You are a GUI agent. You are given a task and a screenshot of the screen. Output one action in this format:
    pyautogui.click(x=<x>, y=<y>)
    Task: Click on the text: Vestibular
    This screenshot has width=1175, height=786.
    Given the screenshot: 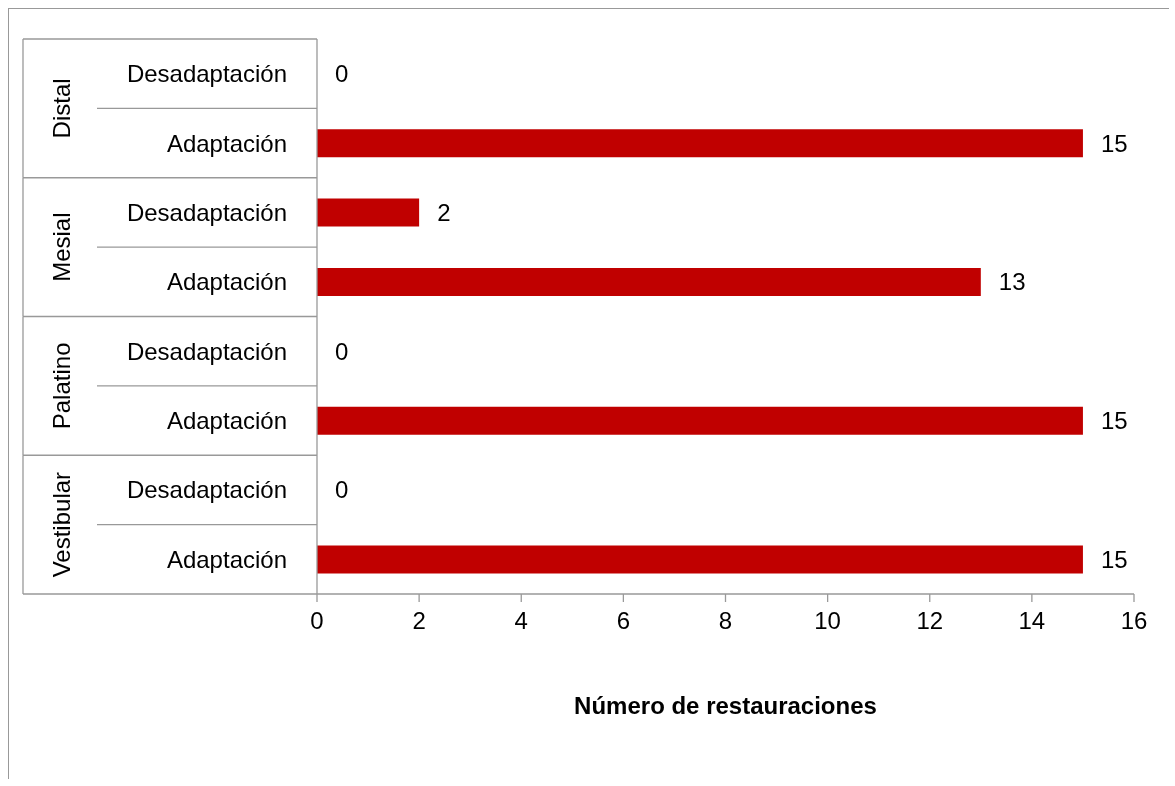 What is the action you would take?
    pyautogui.click(x=61, y=524)
    